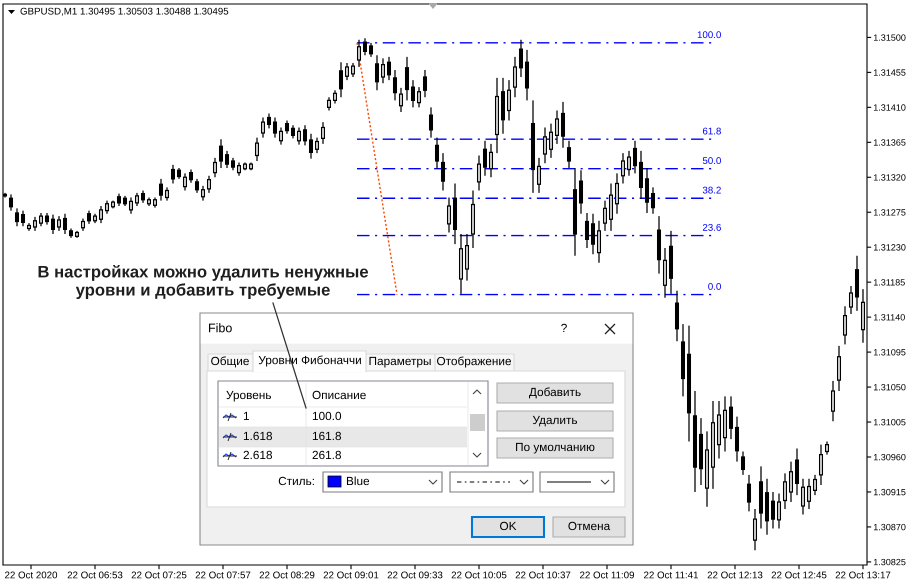 The width and height of the screenshot is (908, 588). I want to click on y-tick-label: 1.31500, so click(890, 37).